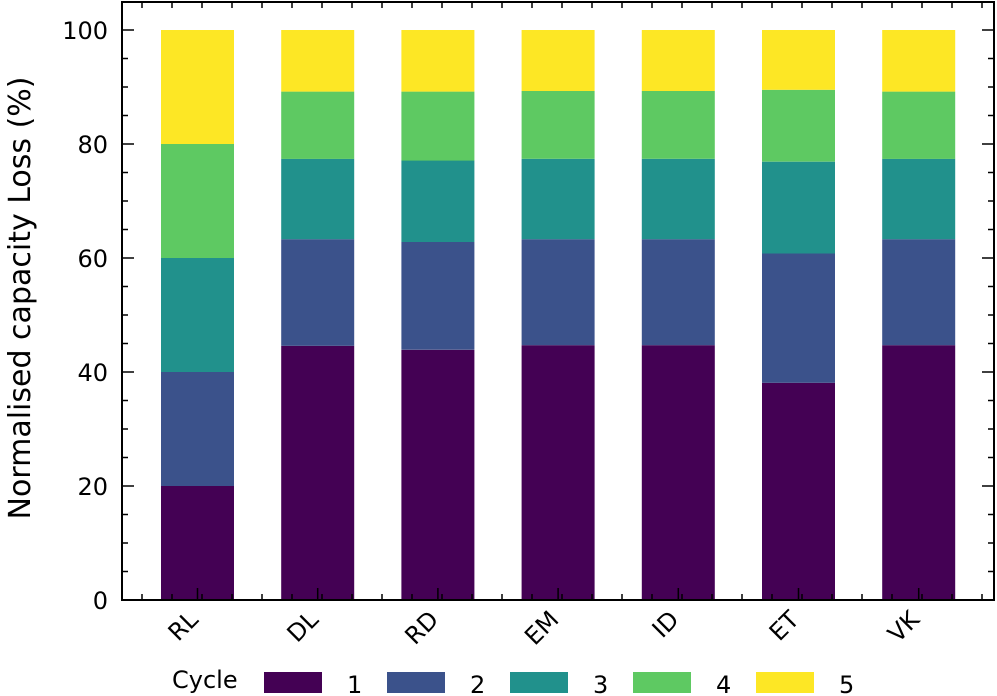 Image resolution: width=997 pixels, height=696 pixels. What do you see at coordinates (303, 626) in the screenshot?
I see `x-tick-label-dl: DL` at bounding box center [303, 626].